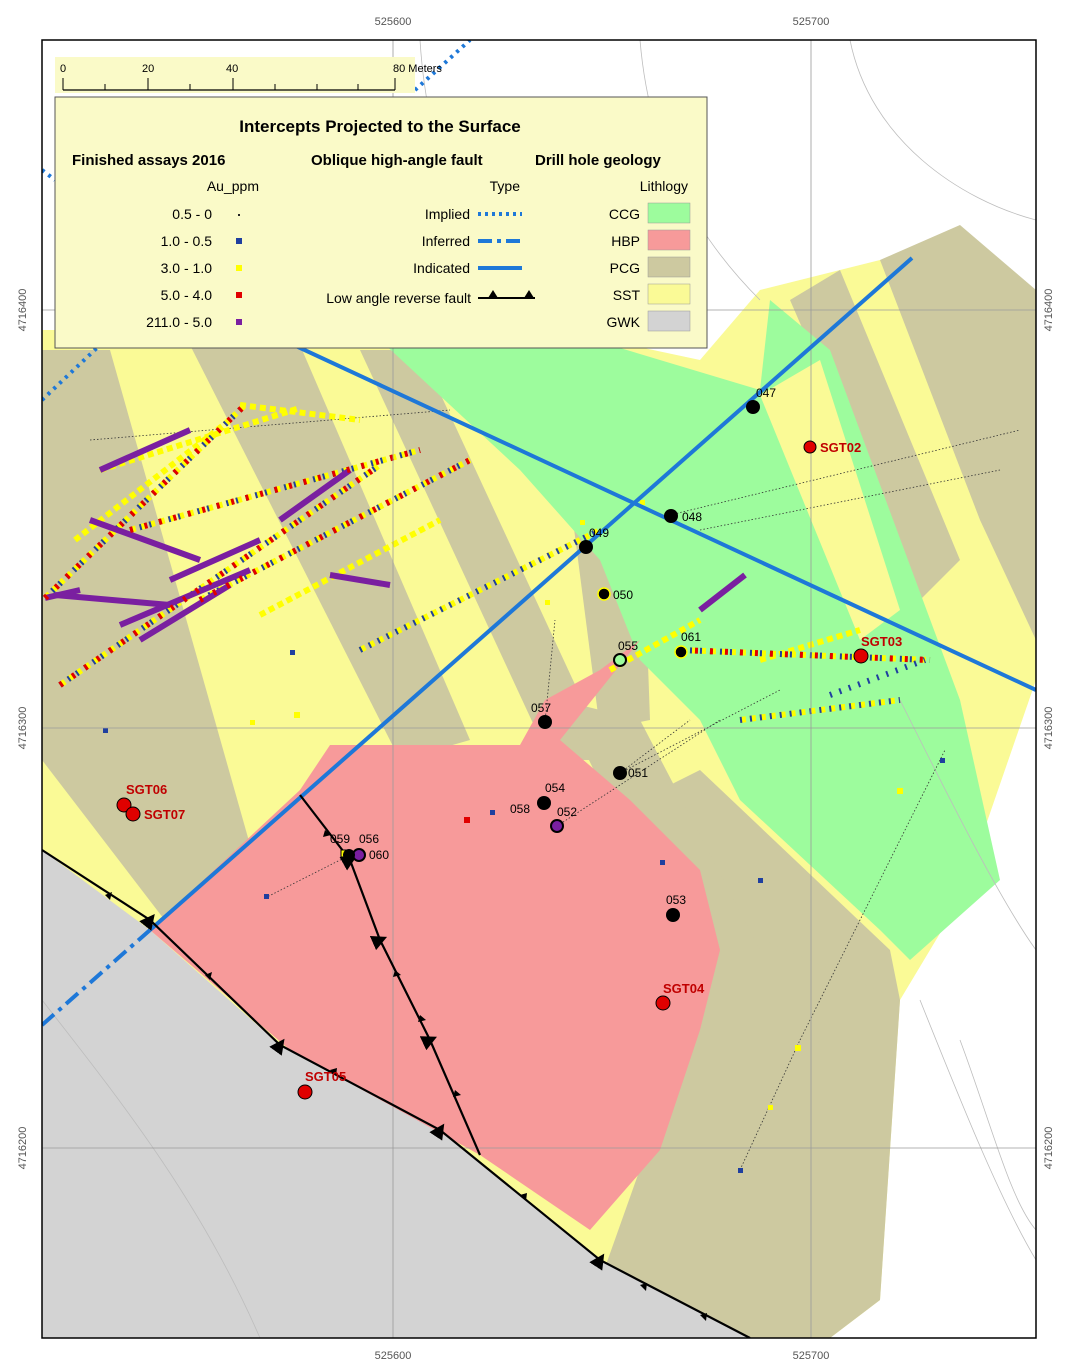 The image size is (1073, 1365). What do you see at coordinates (23, 1148) in the screenshot?
I see `coord-left-3: 4716200` at bounding box center [23, 1148].